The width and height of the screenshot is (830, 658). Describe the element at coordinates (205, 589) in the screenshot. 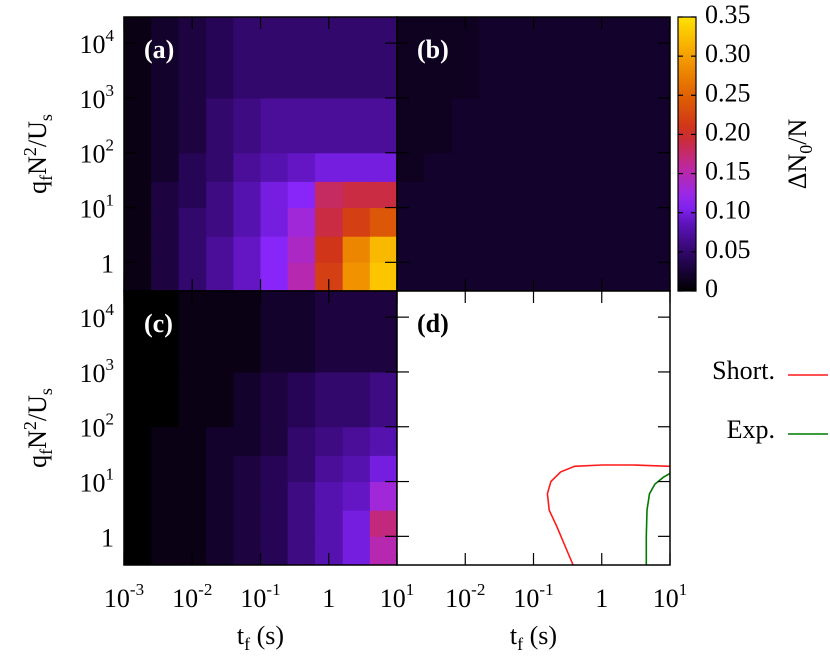

I see `x-tick-label-exponent: -2` at that location.